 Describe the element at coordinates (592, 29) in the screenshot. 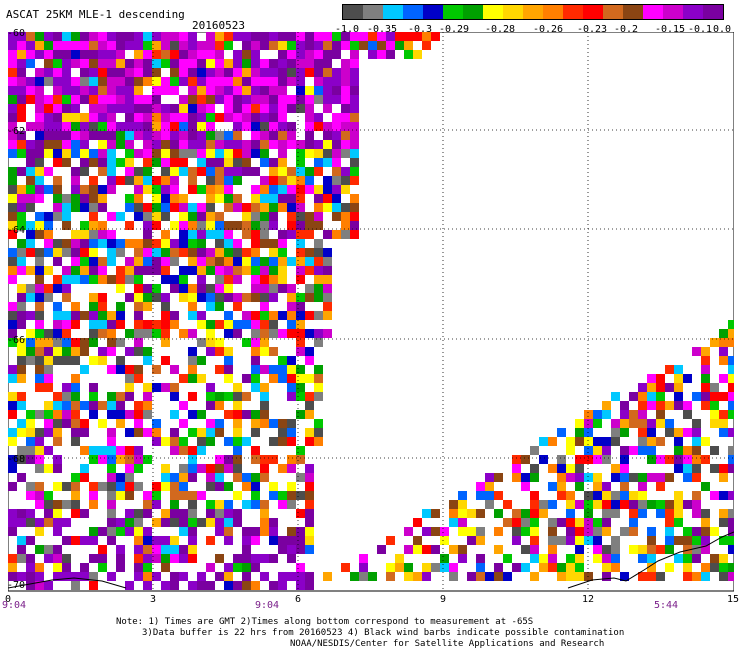

I see `color-scale-label: -0.23` at that location.